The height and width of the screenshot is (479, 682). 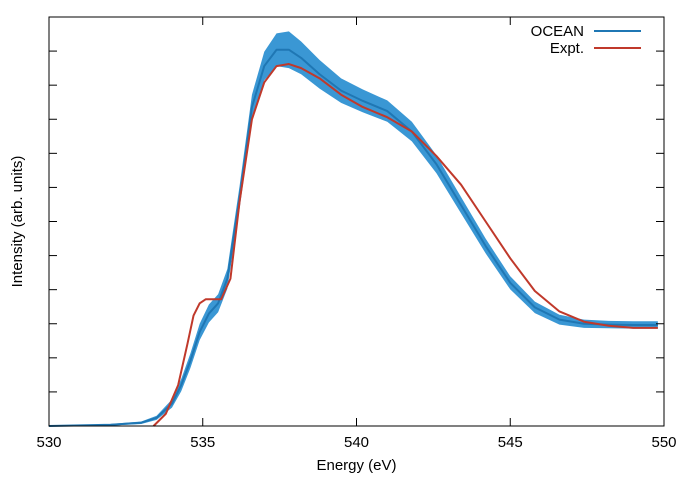 I want to click on x-tick-label: 545, so click(x=510, y=442).